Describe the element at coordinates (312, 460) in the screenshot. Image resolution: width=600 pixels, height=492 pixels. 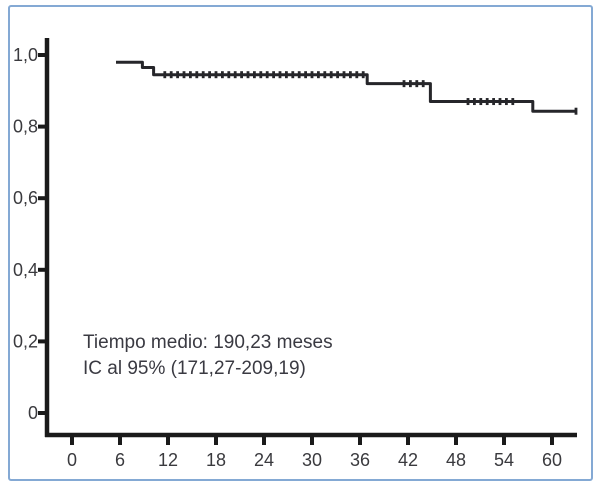
I see `x-tick-label: 30` at that location.